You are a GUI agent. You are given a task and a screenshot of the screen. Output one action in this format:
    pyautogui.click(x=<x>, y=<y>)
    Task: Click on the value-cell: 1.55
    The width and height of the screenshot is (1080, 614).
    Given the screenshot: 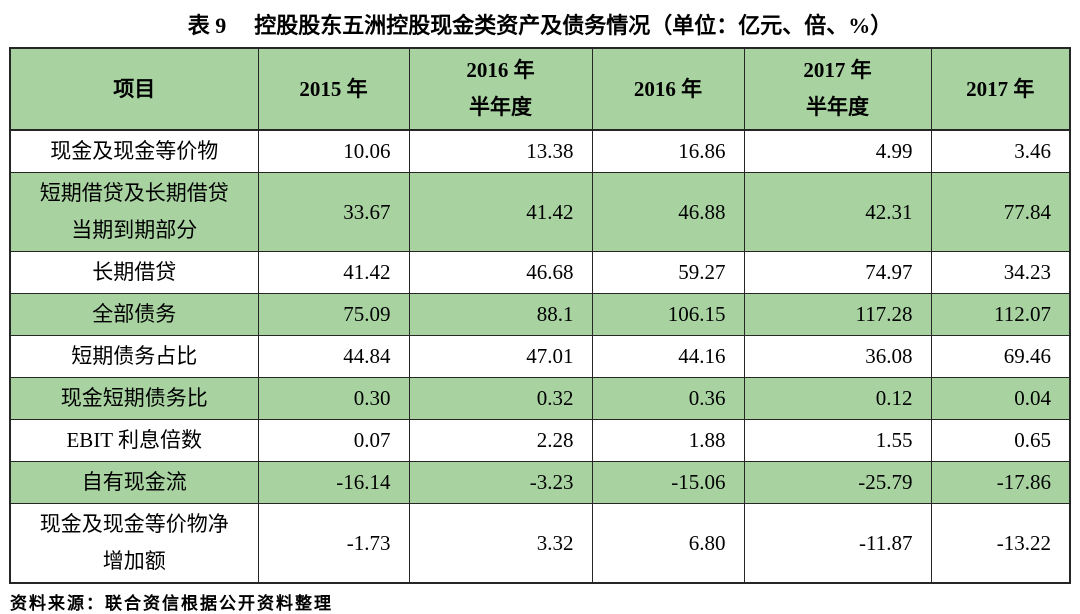 What is the action you would take?
    pyautogui.click(x=837, y=440)
    